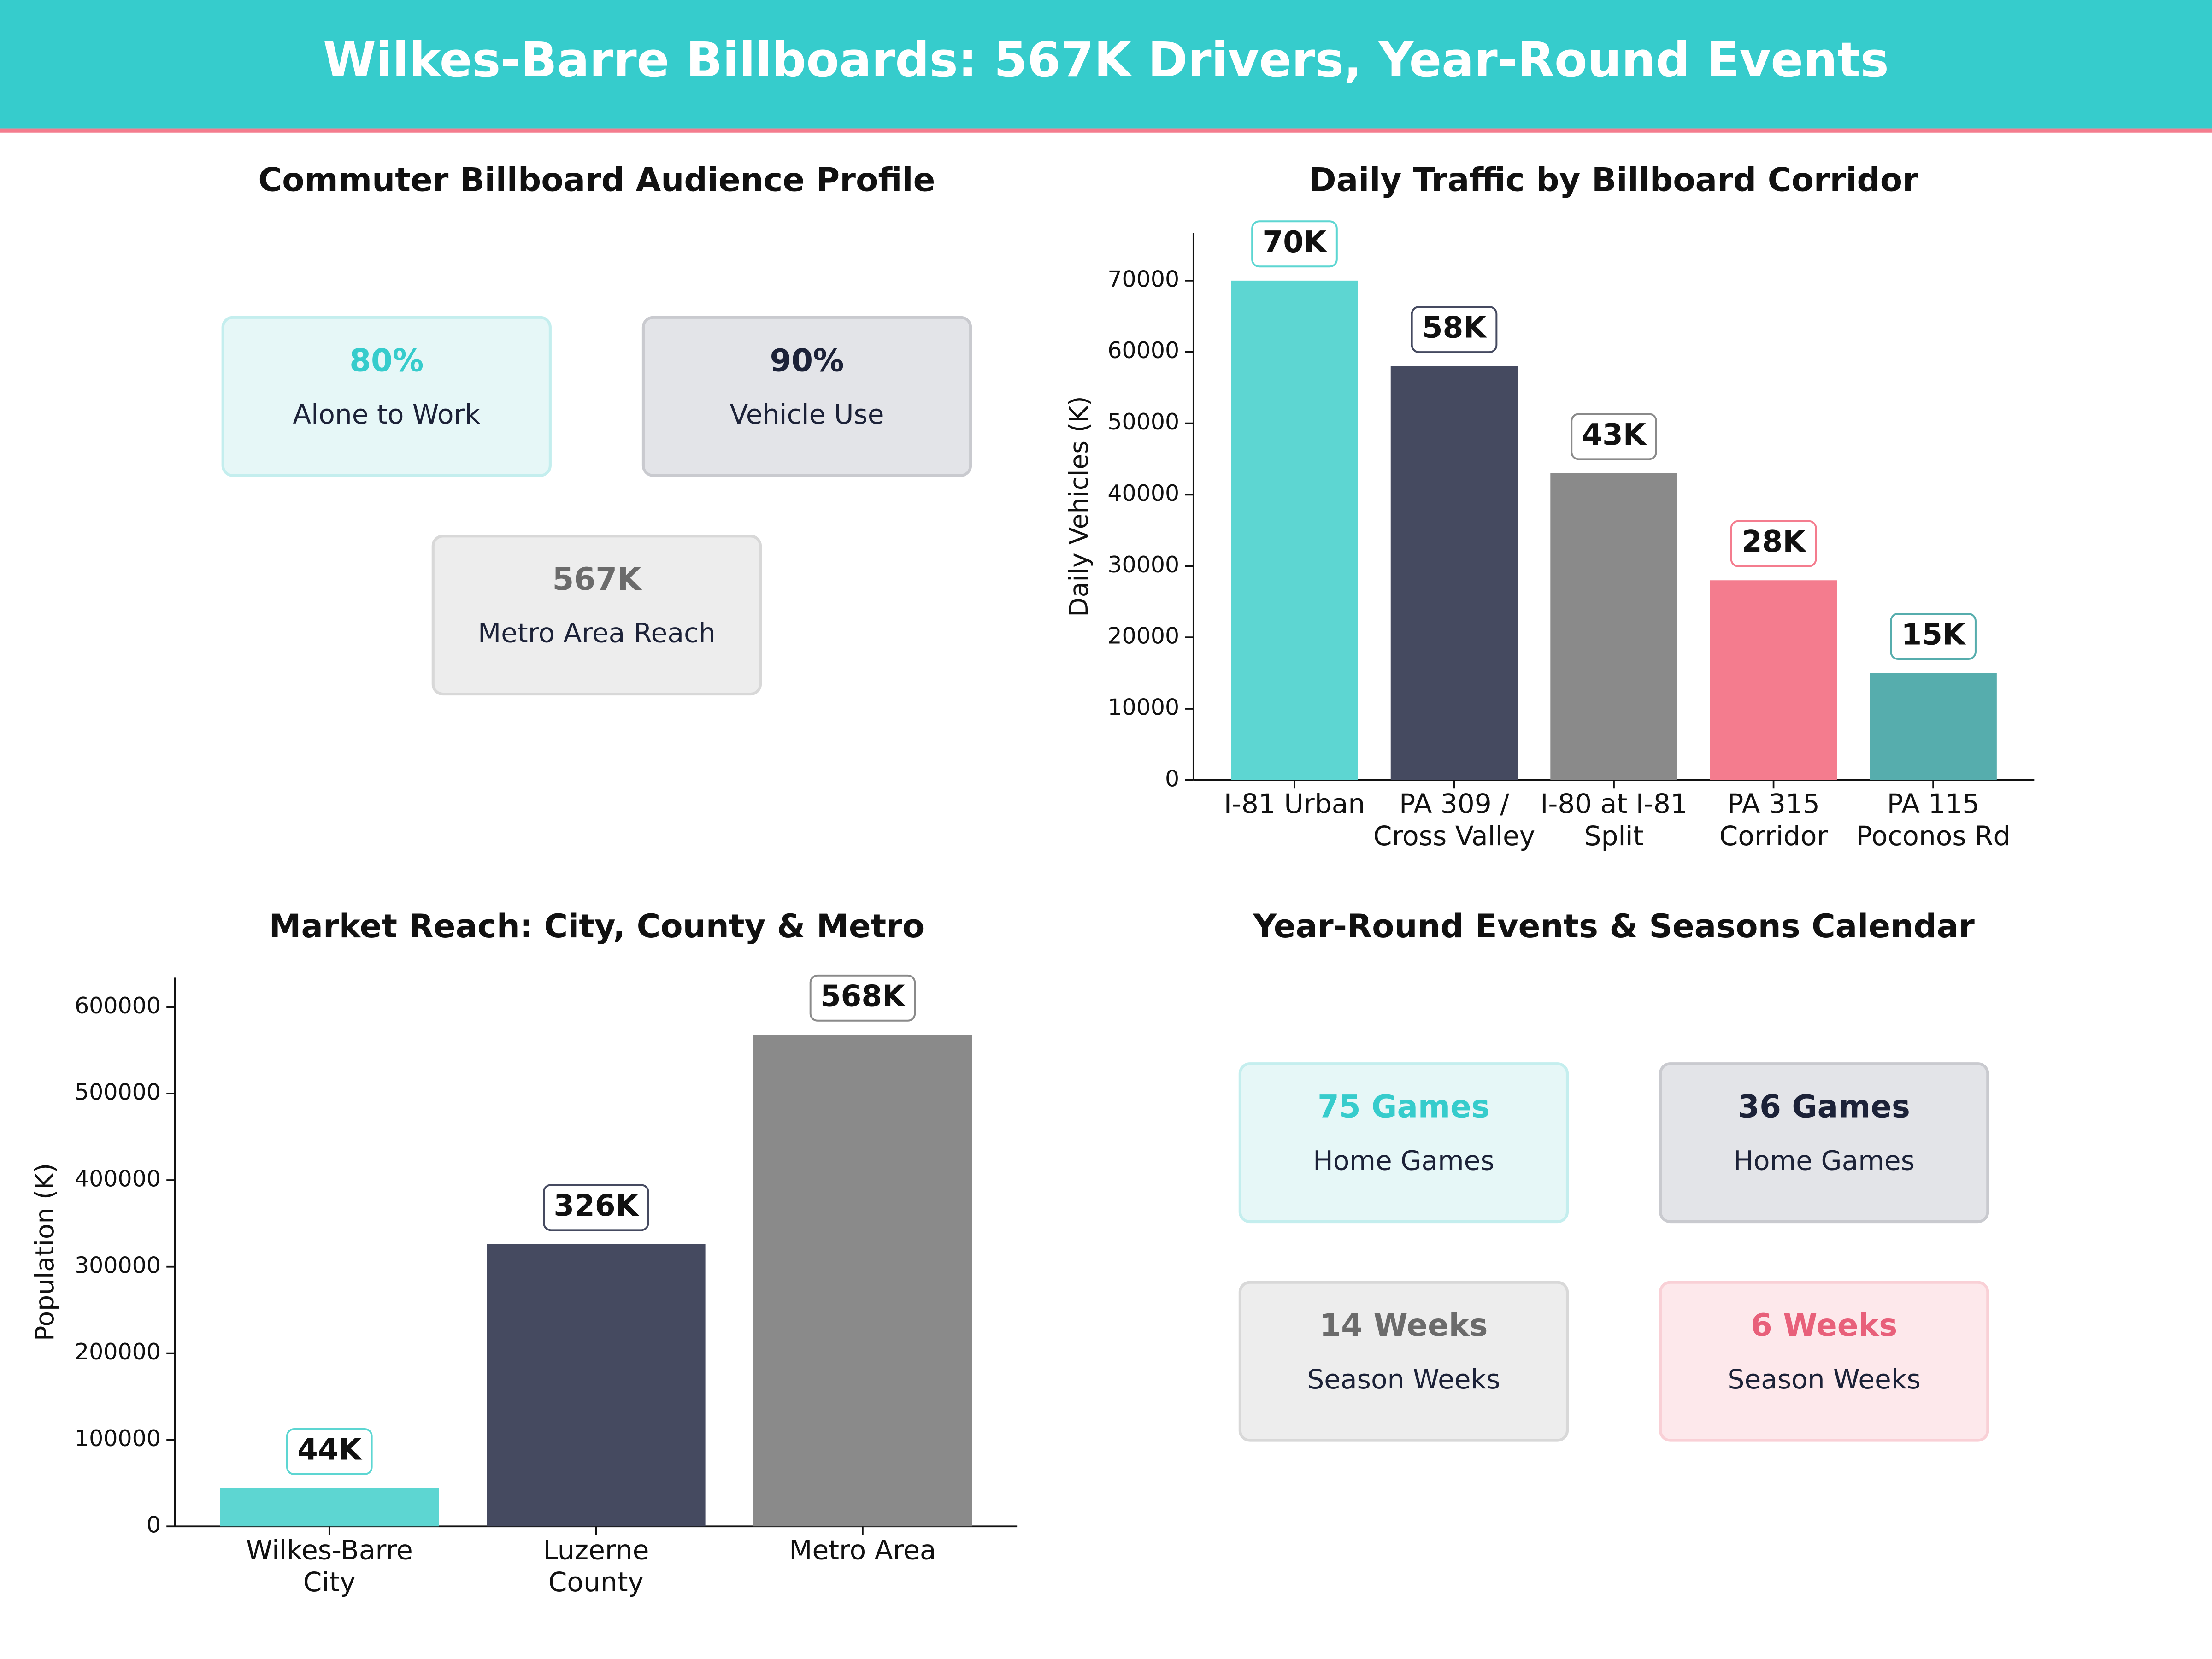 The width and height of the screenshot is (2212, 1659). What do you see at coordinates (597, 633) in the screenshot?
I see `card-label: Metro Area Reach` at bounding box center [597, 633].